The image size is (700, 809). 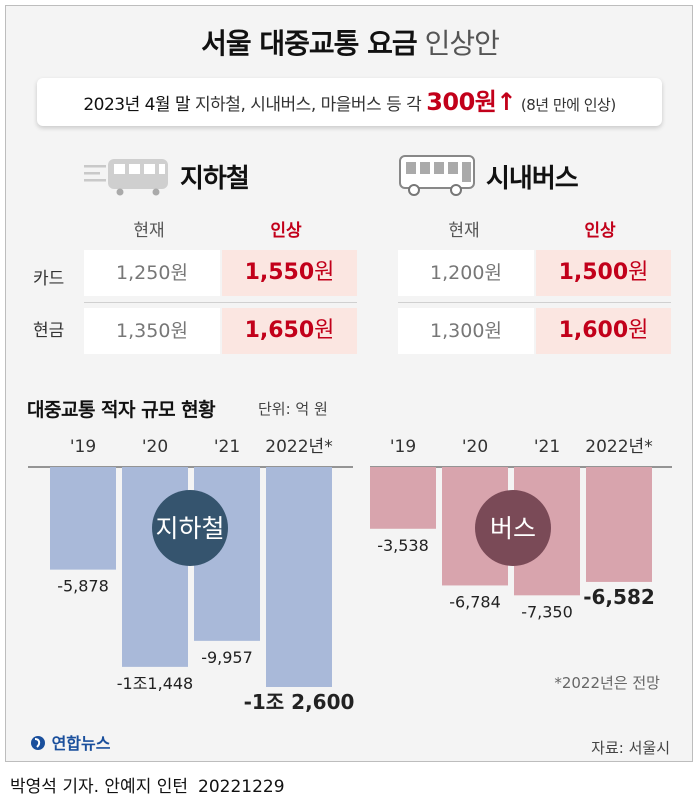 I want to click on bus-col-new: 인상, so click(x=600, y=231).